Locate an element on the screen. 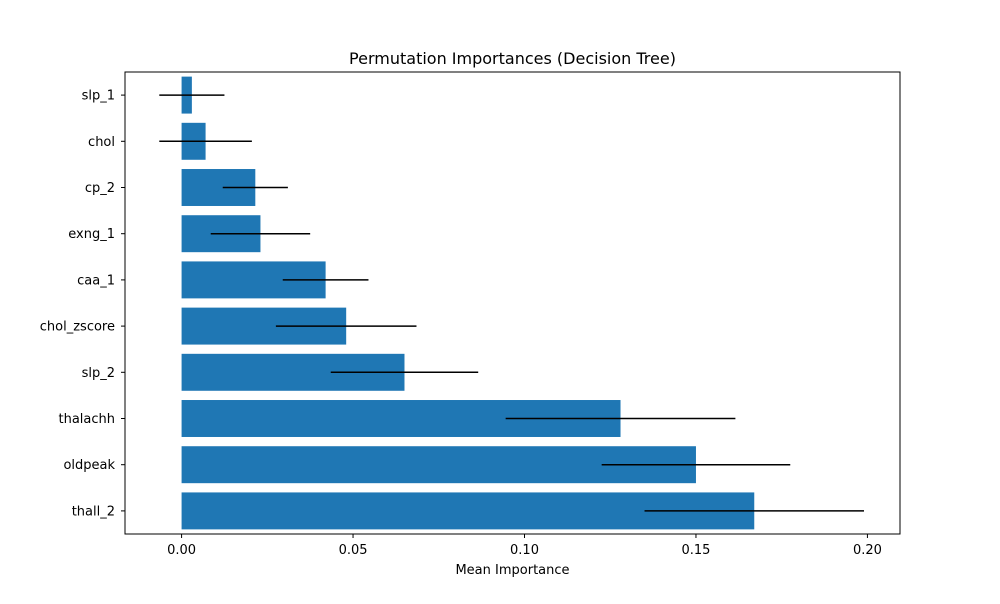 The image size is (1000, 604). y-tick-label-slp_1: slp_1 is located at coordinates (98, 96).